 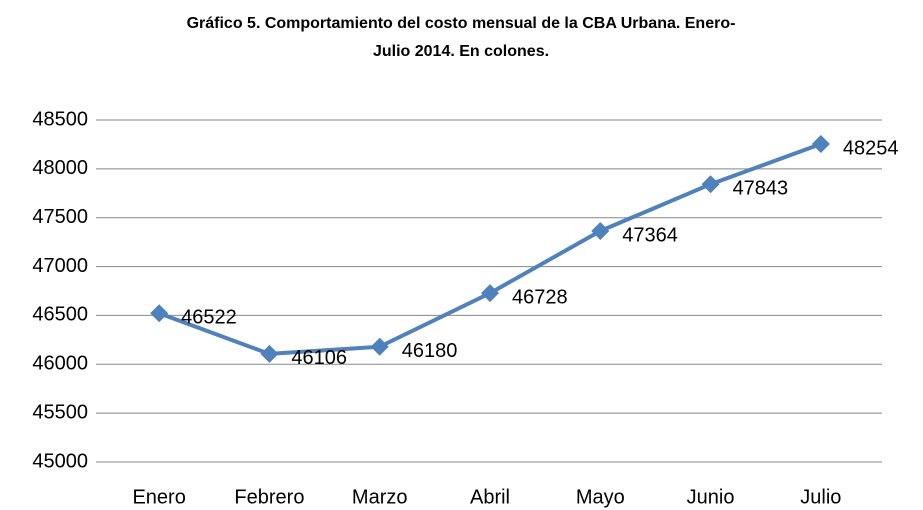 What do you see at coordinates (269, 497) in the screenshot?
I see `x-tick-label: Febrero` at bounding box center [269, 497].